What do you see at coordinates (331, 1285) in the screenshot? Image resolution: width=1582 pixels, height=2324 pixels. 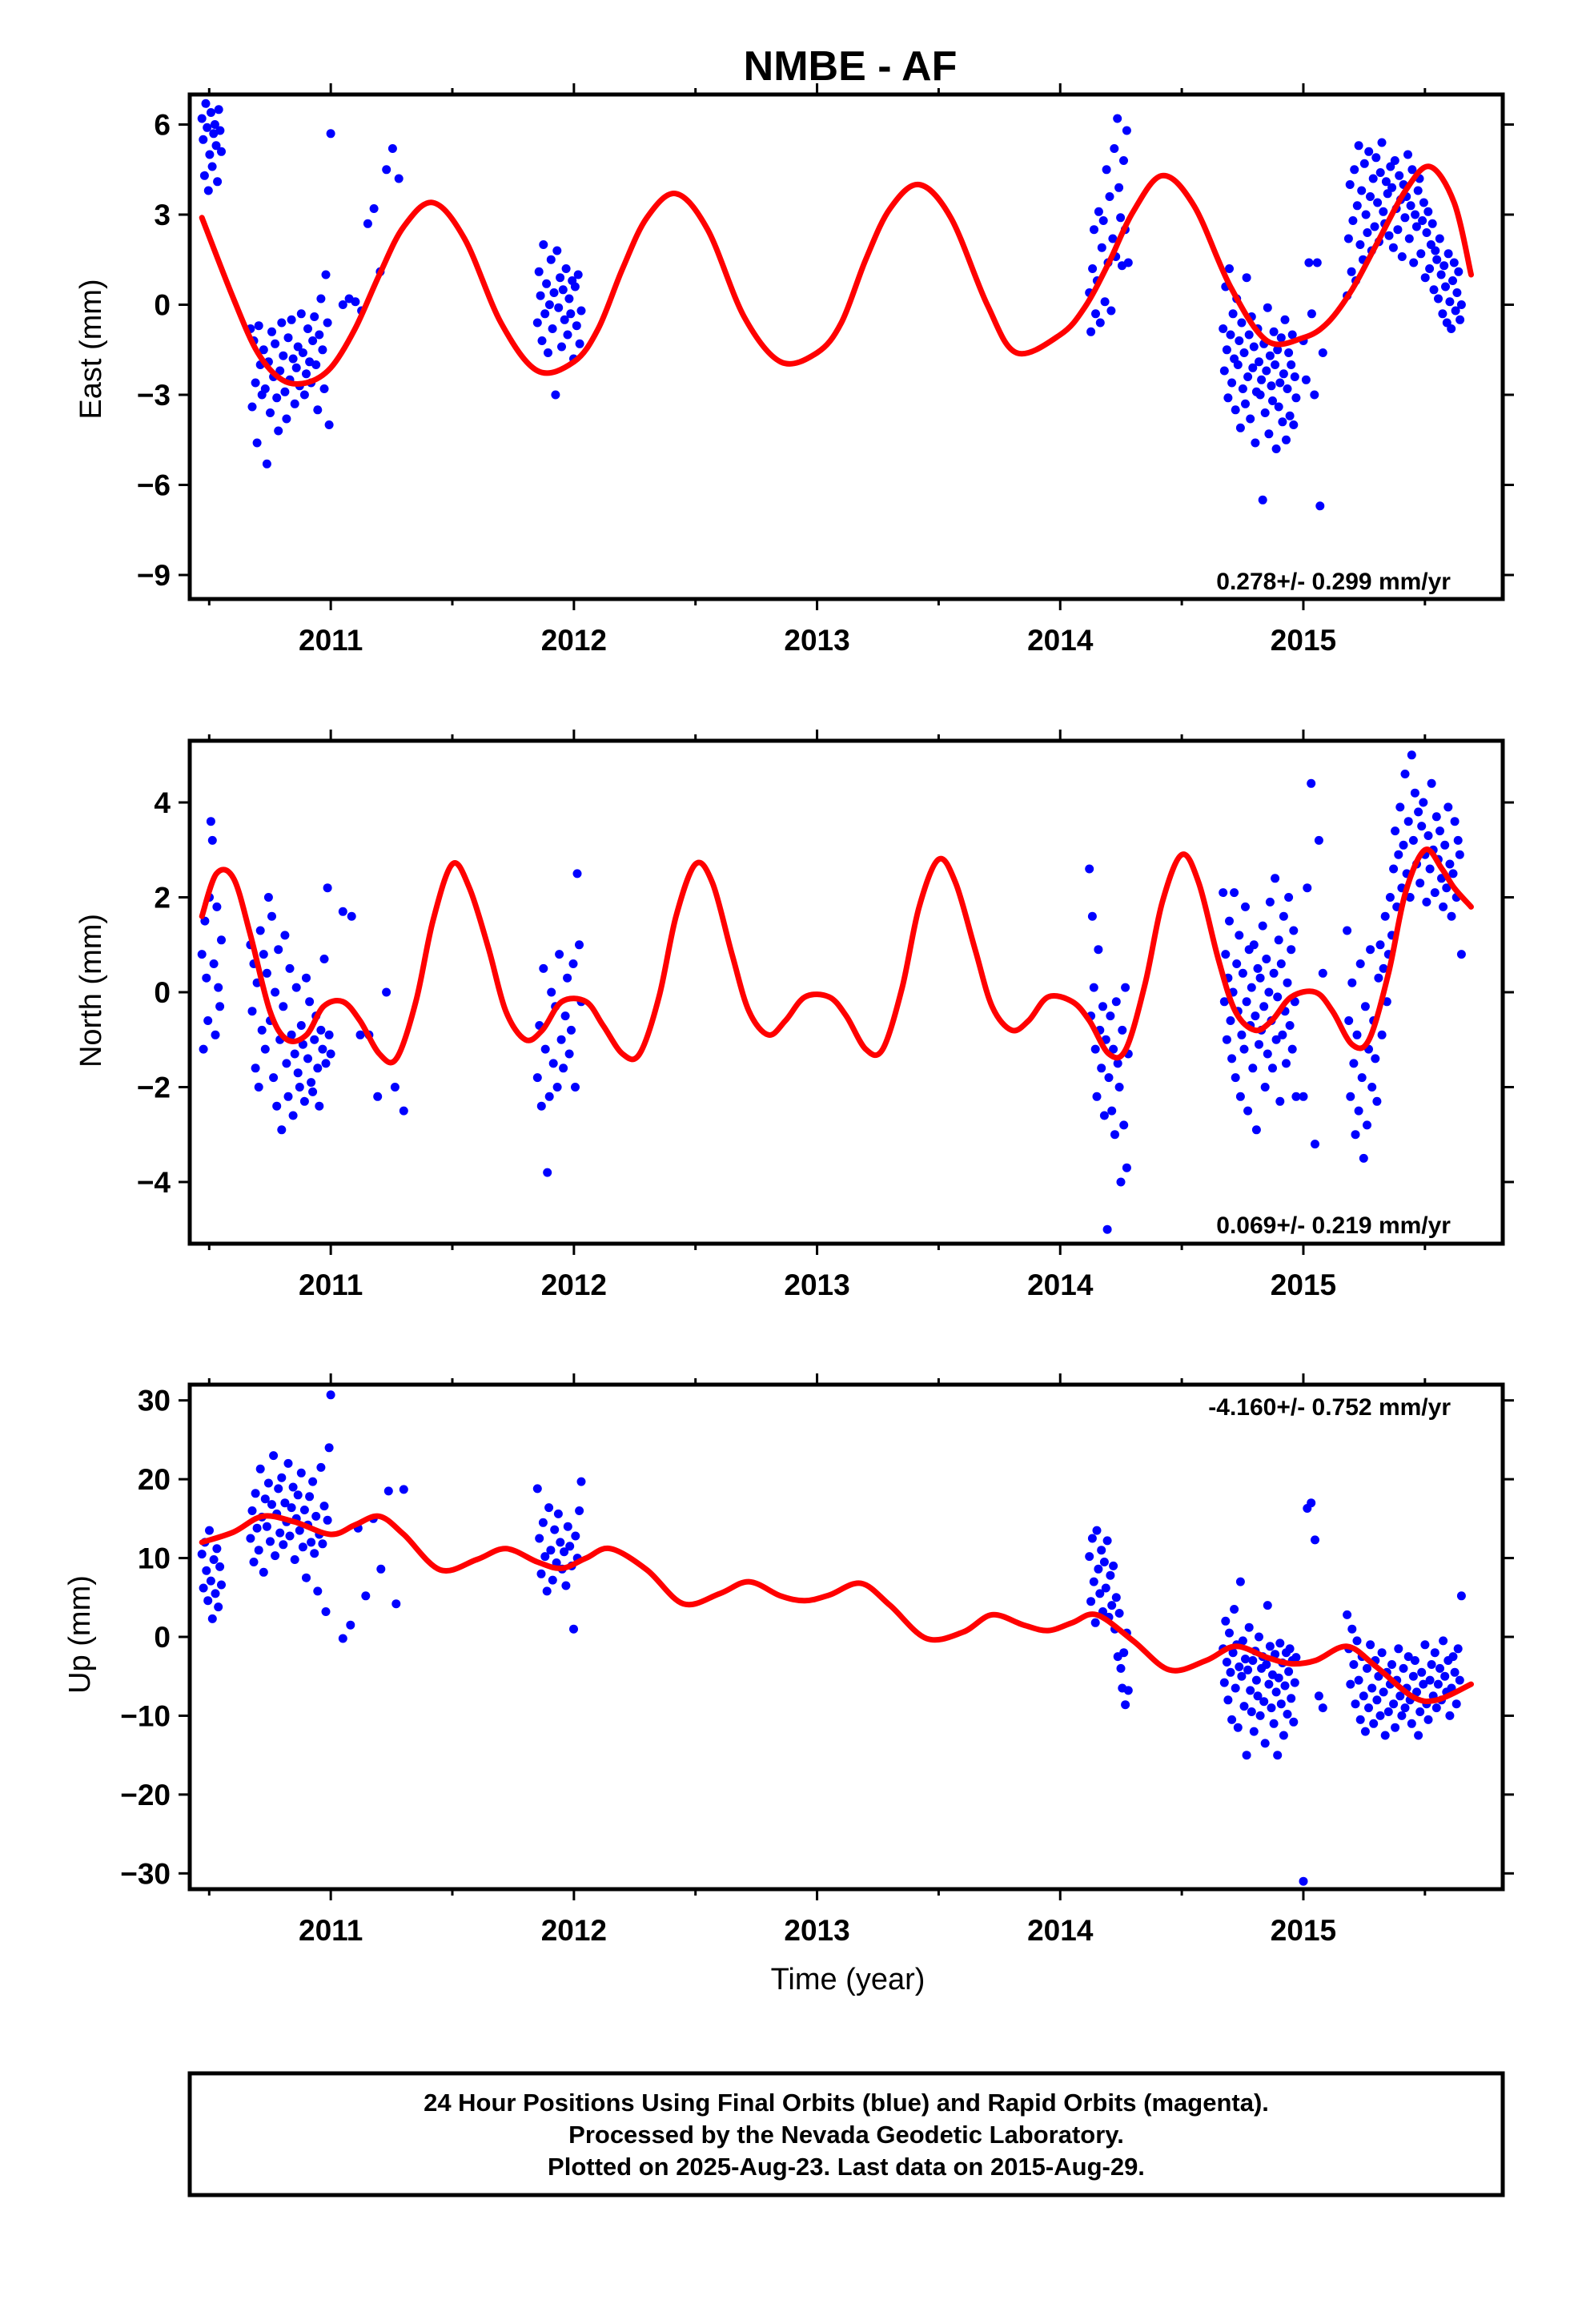 I see `panel-north-x-tick-label: 2011` at bounding box center [331, 1285].